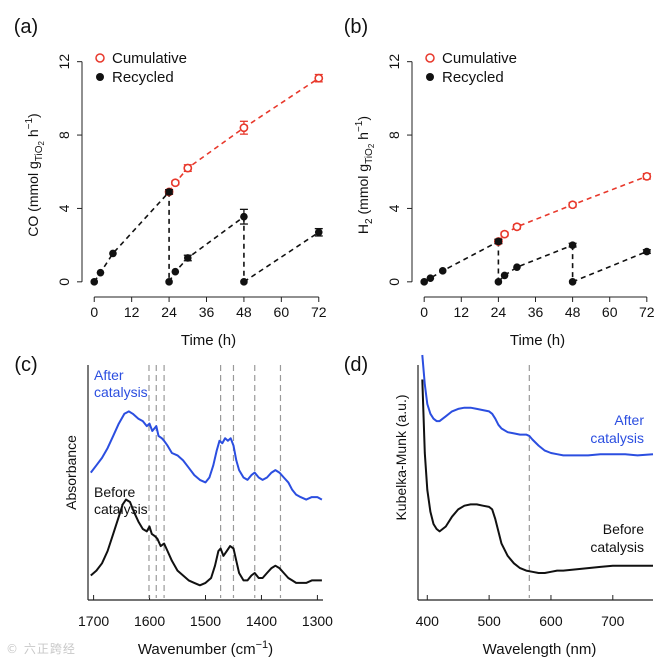  Describe the element at coordinates (94, 312) in the screenshot. I see `x-tick-label: 0` at that location.